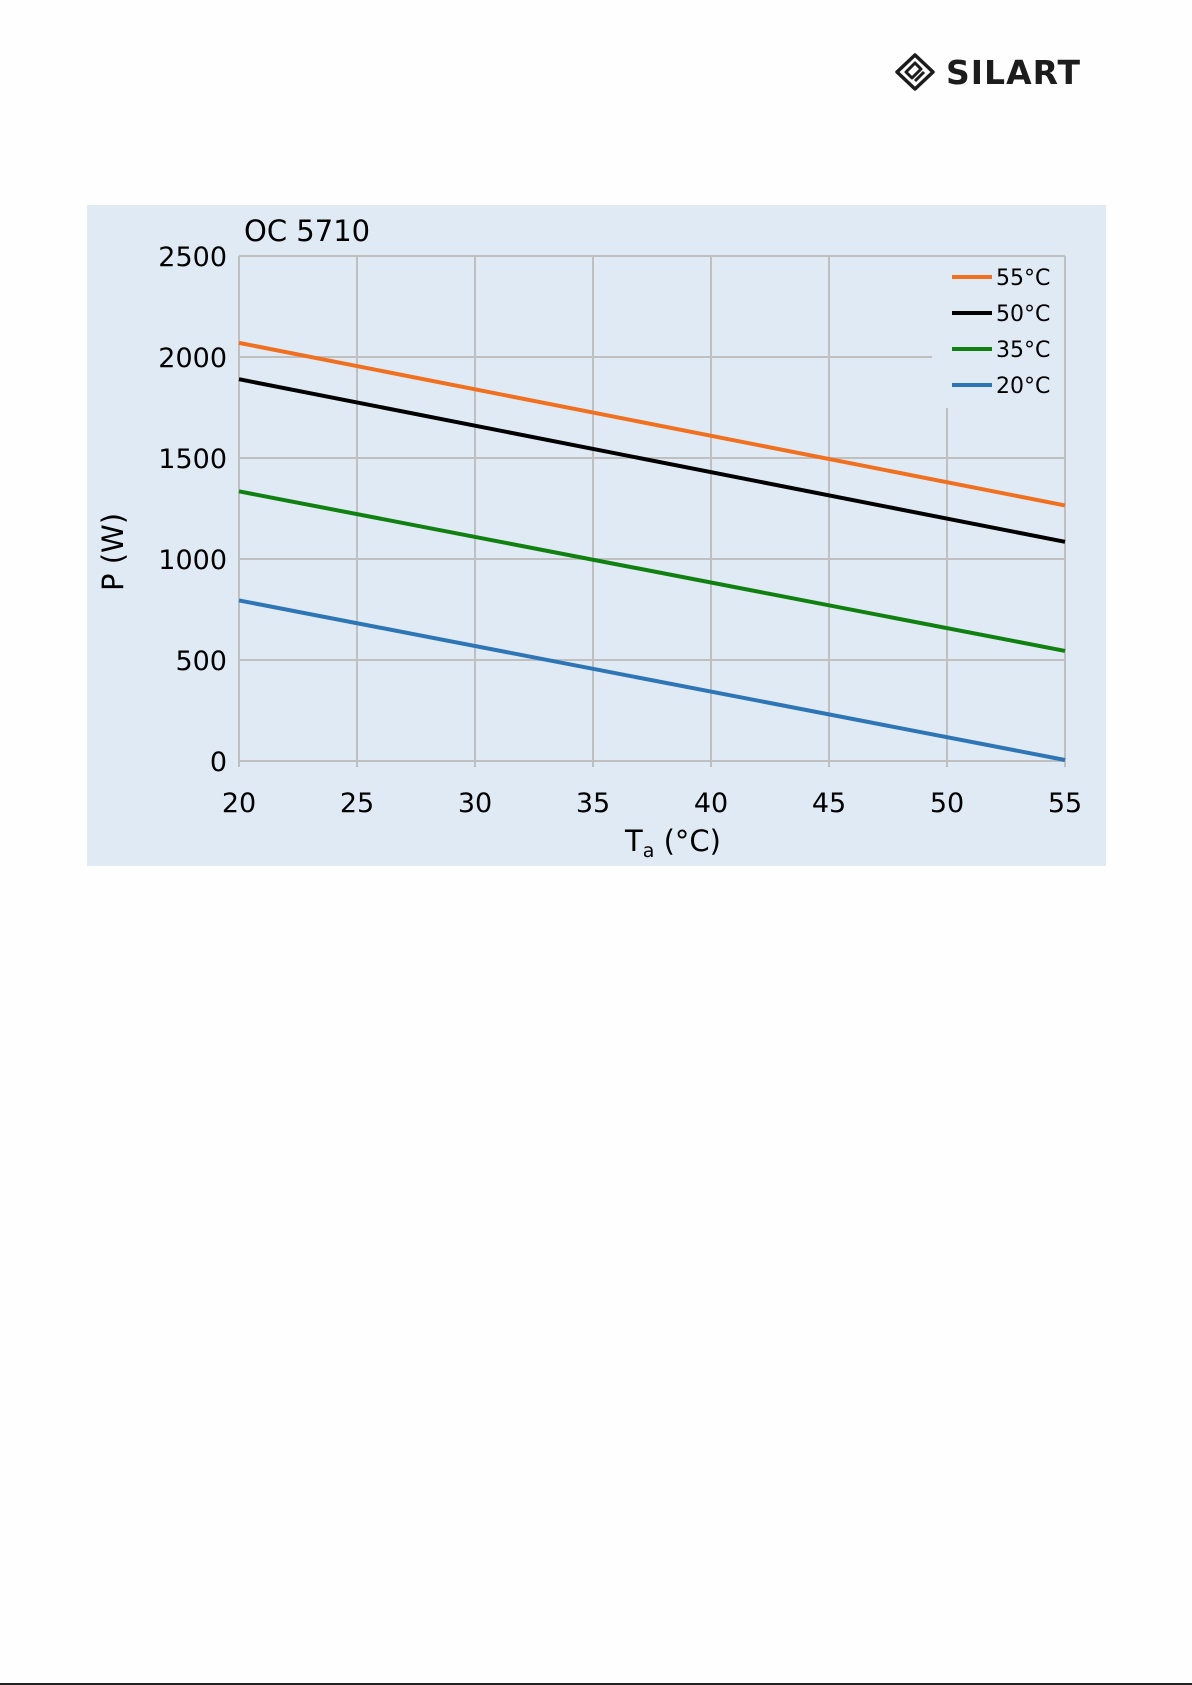 The height and width of the screenshot is (1685, 1192). What do you see at coordinates (596, 1684) in the screenshot?
I see `page-bottom-rule` at bounding box center [596, 1684].